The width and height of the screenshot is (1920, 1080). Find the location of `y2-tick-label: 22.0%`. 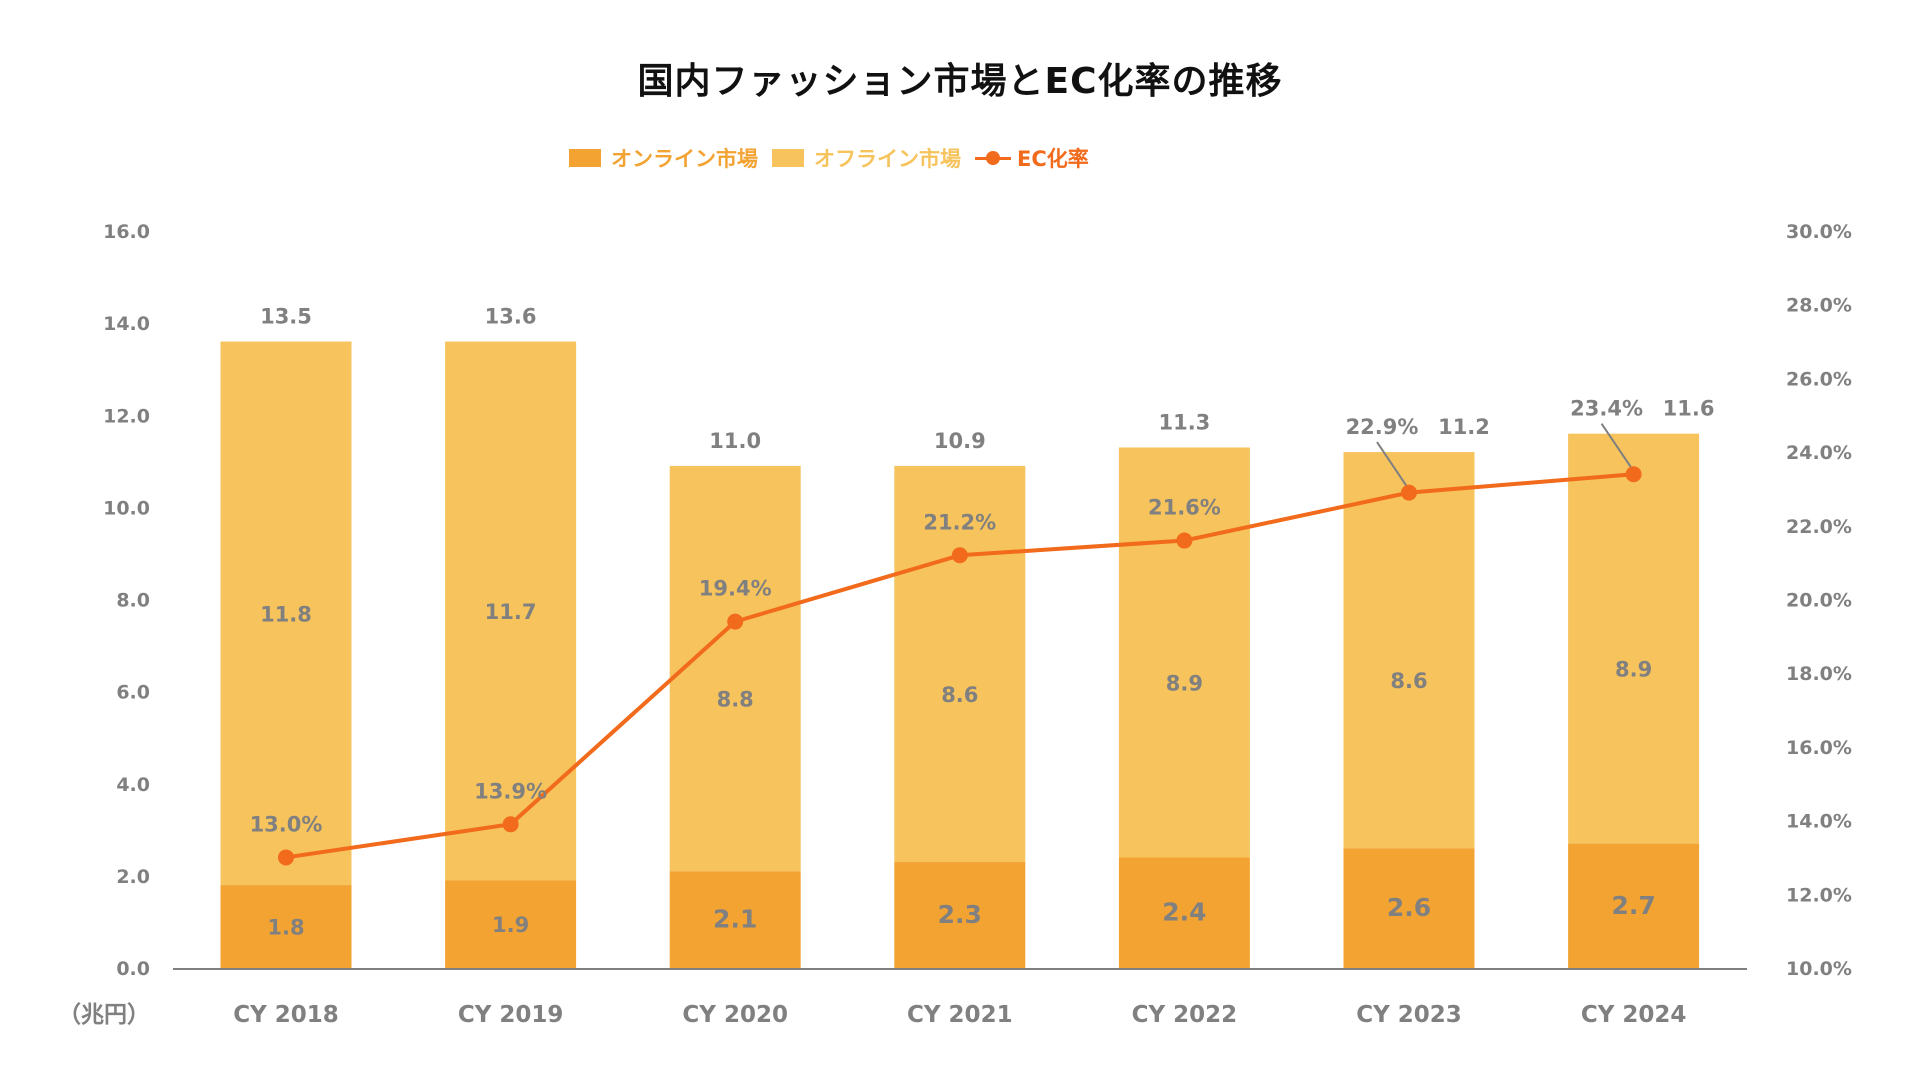

y2-tick-label: 22.0% is located at coordinates (1819, 527).